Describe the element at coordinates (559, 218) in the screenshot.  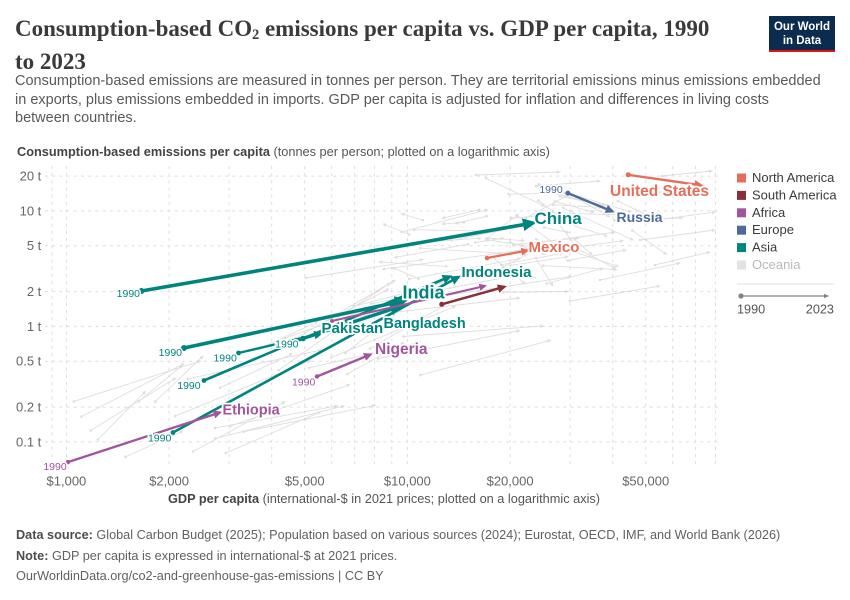
I see `svg-text: China` at that location.